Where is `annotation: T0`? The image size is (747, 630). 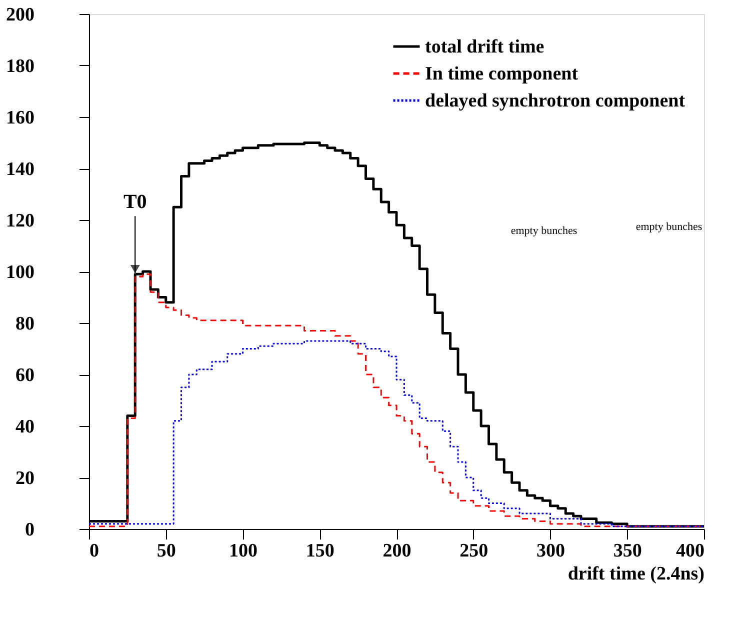 annotation: T0 is located at coordinates (135, 202).